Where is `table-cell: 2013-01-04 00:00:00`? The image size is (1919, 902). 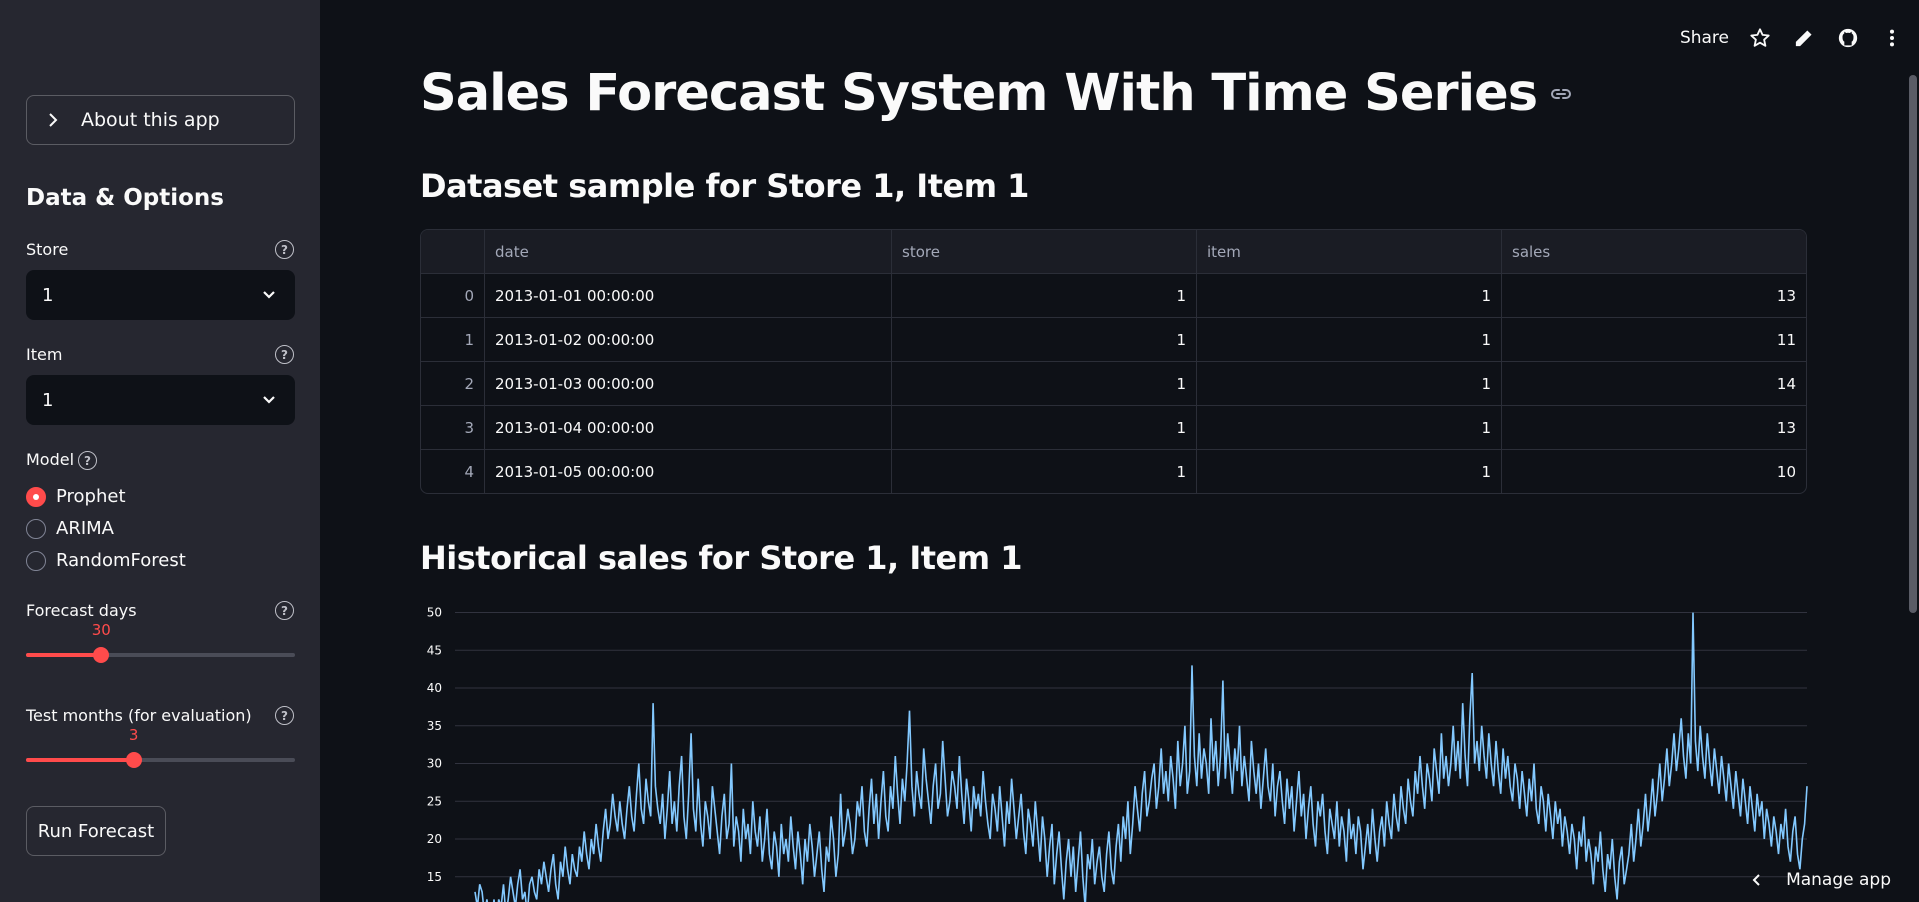
table-cell: 2013-01-04 00:00:00 is located at coordinates (688, 427).